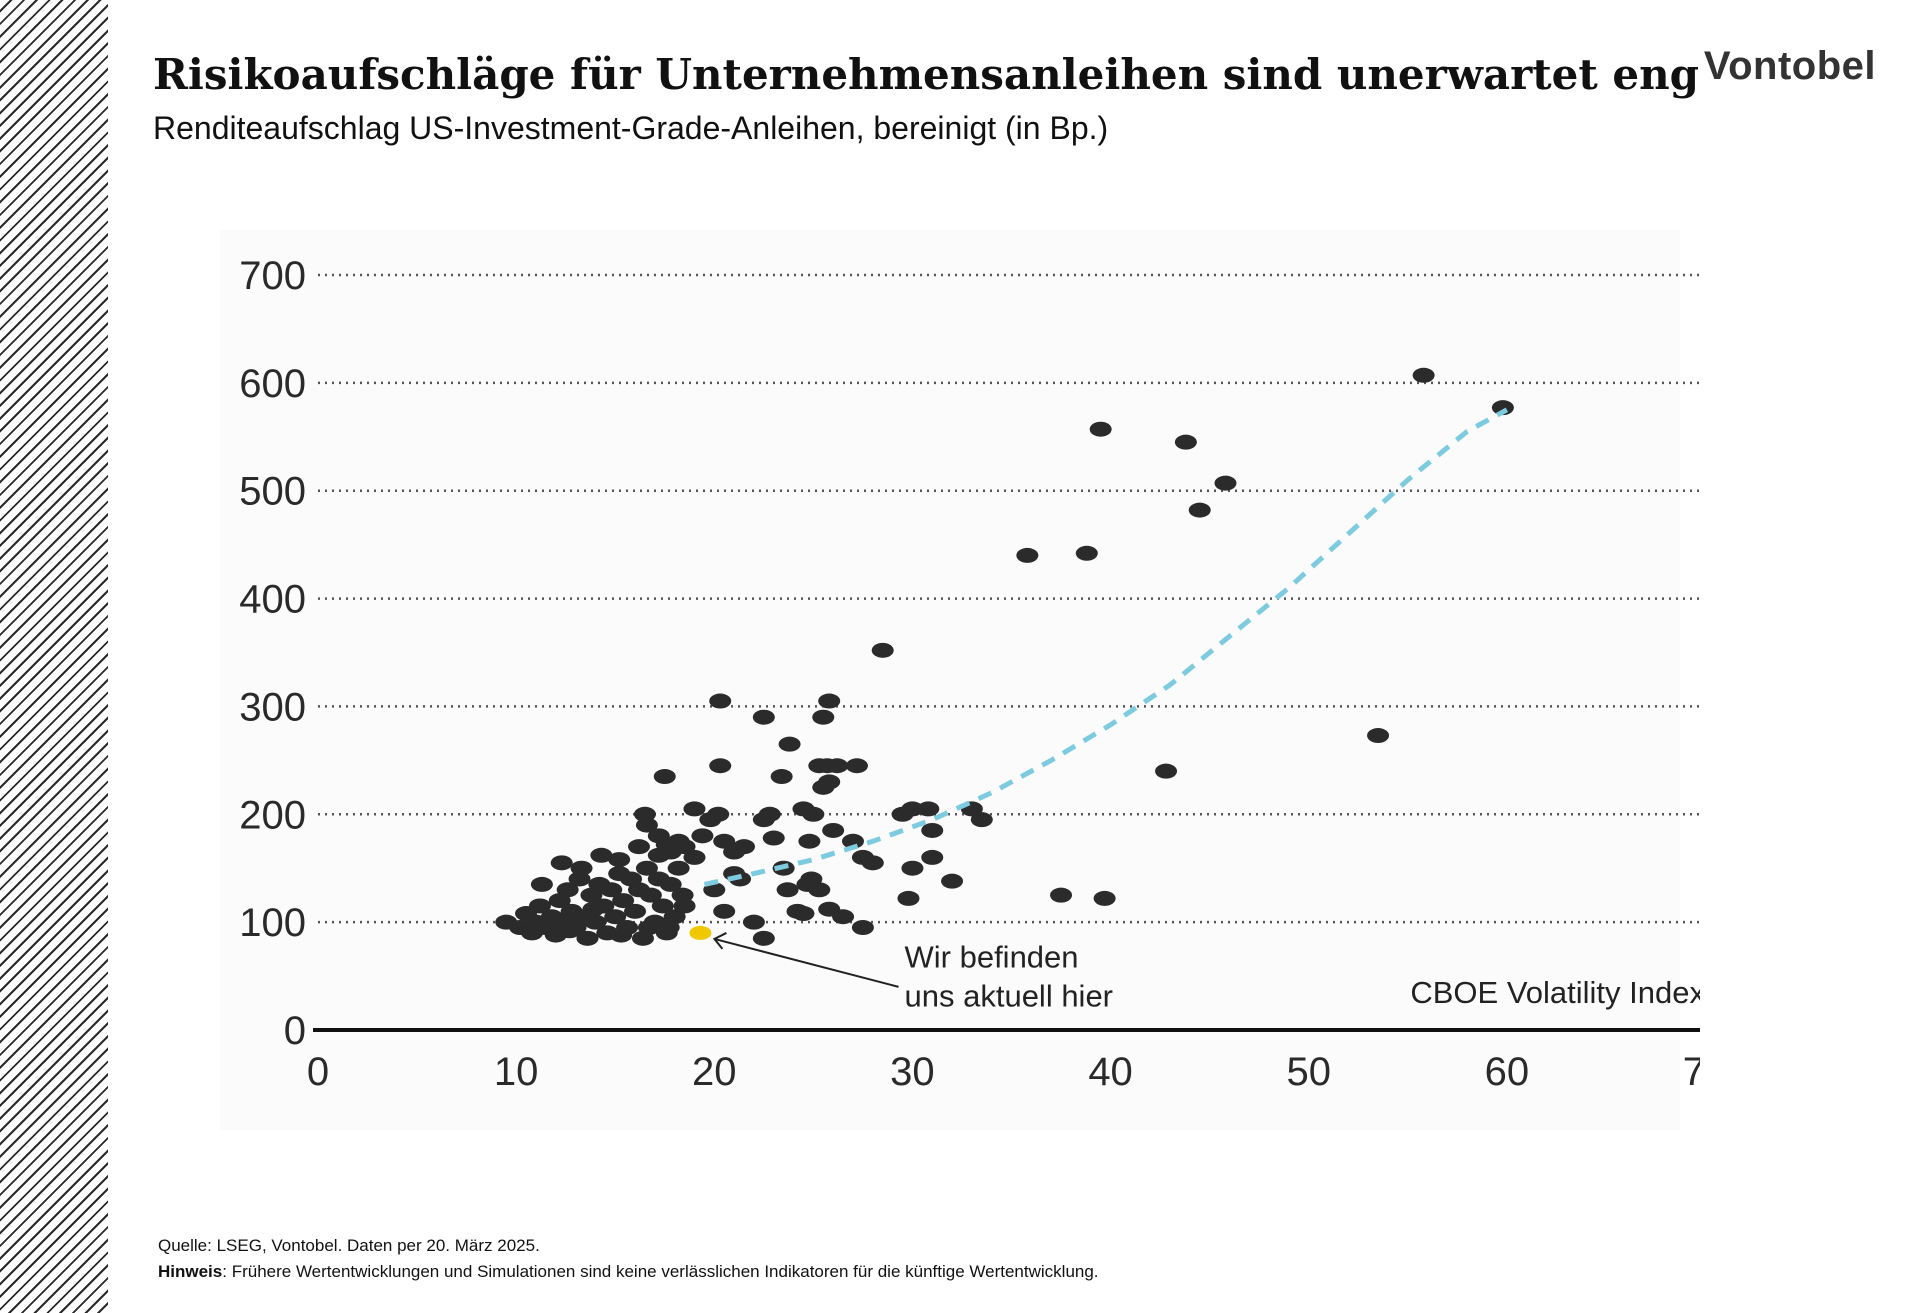 The image size is (1920, 1313). I want to click on vontobel-logo: Vontobel, so click(1789, 66).